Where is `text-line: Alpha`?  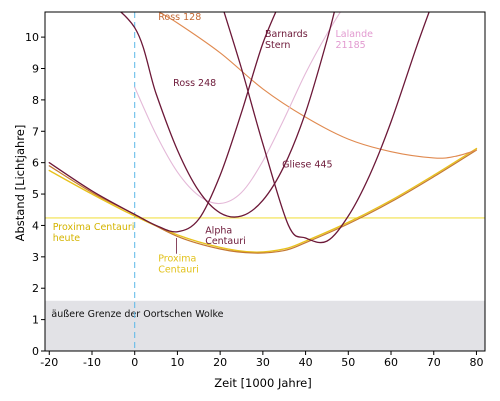 text-line: Alpha is located at coordinates (218, 230).